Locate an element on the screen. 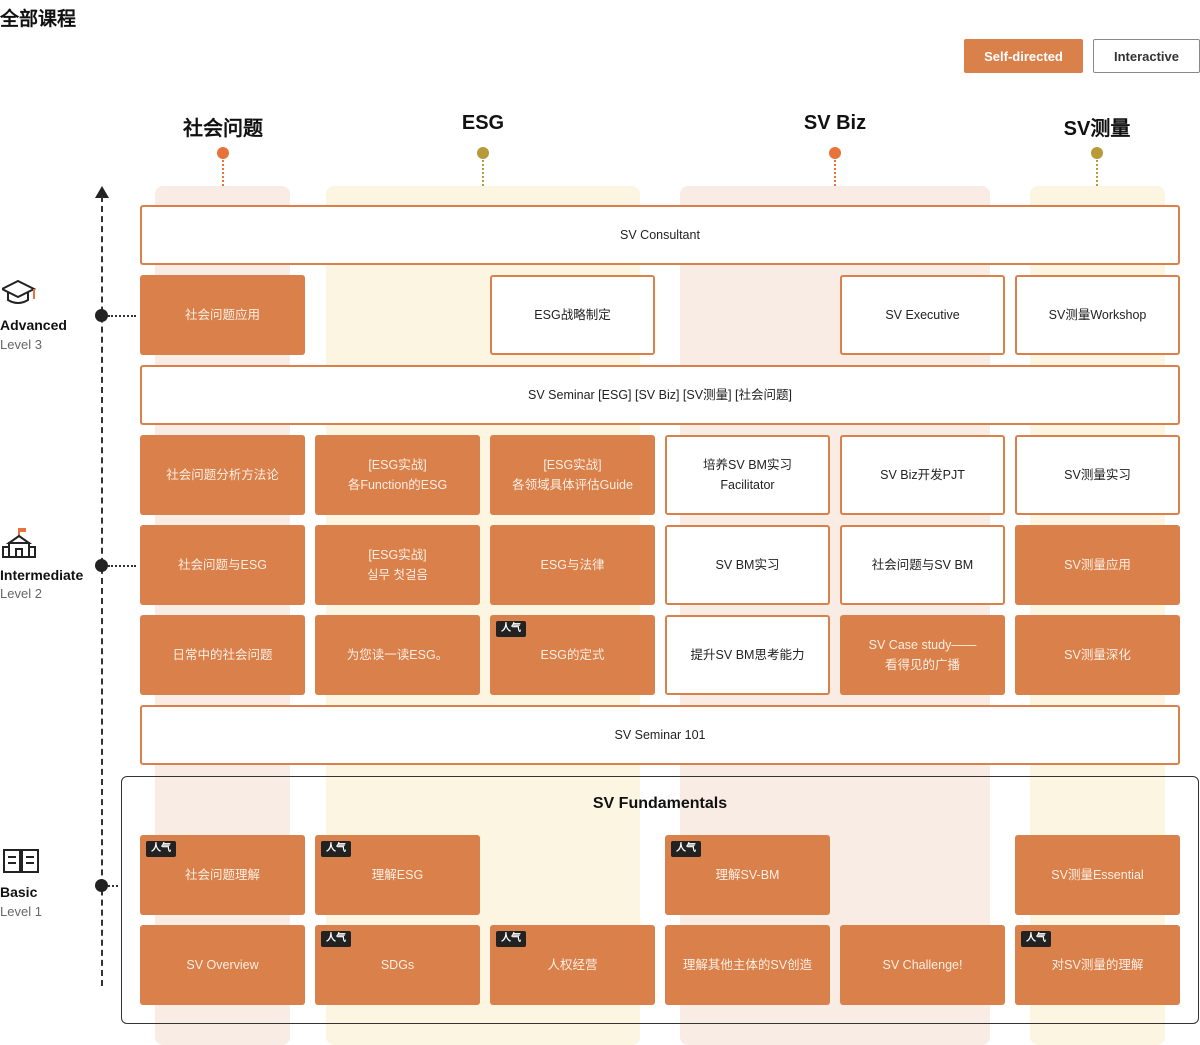  course-title: SV测量应用 is located at coordinates (1097, 565).